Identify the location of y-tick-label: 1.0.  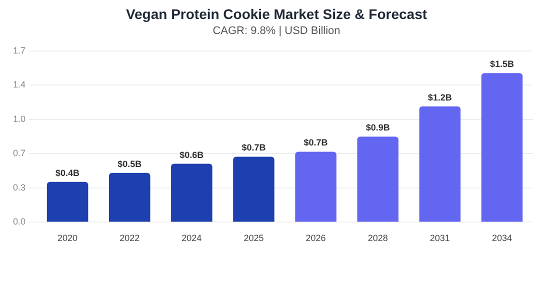
(19, 119).